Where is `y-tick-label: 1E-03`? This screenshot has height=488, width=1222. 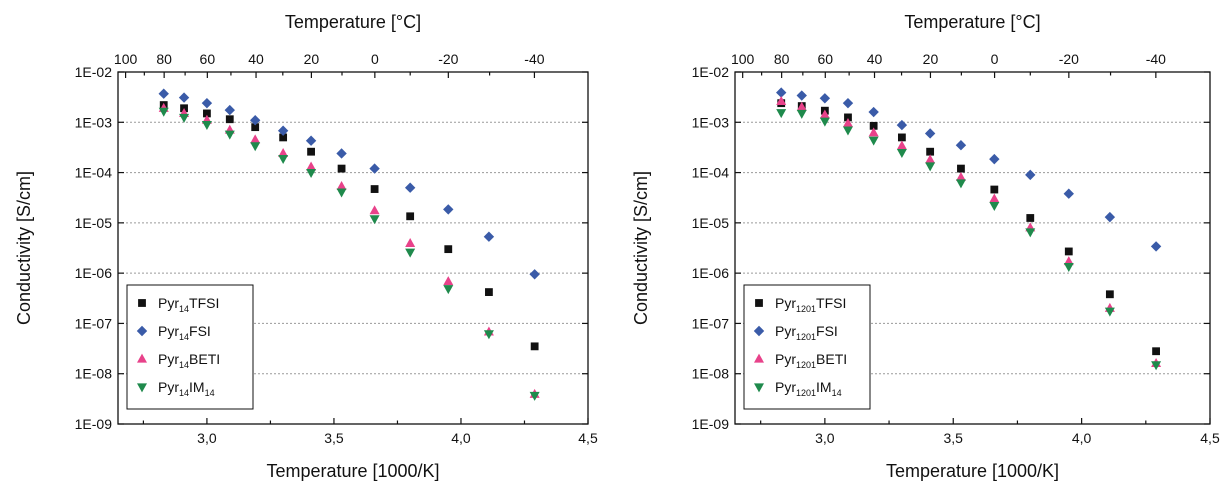
y-tick-label: 1E-03 is located at coordinates (711, 122).